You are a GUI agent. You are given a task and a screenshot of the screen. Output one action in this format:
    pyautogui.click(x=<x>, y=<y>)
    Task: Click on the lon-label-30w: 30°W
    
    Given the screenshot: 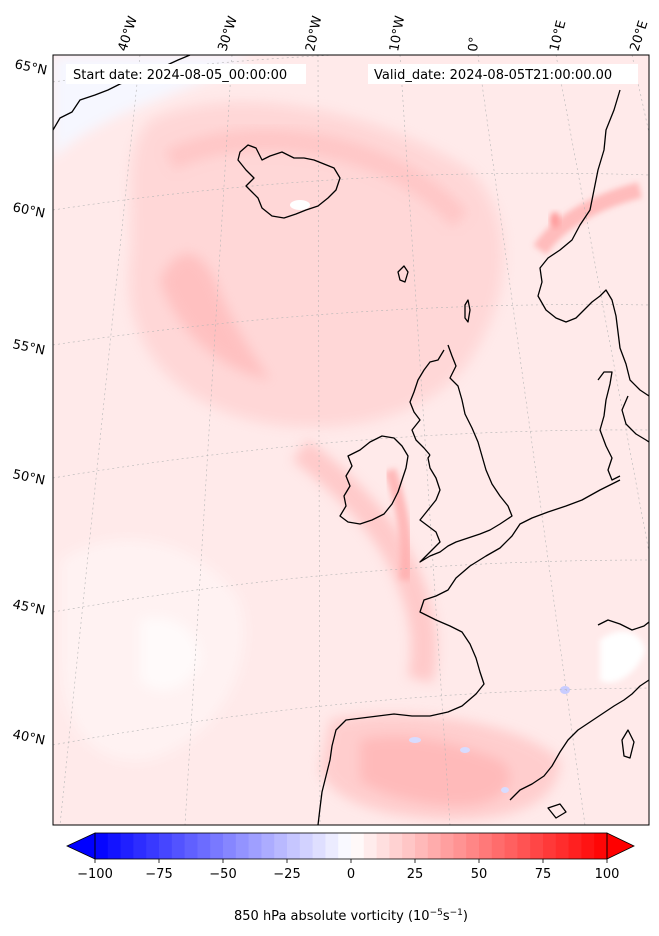 What is the action you would take?
    pyautogui.click(x=228, y=33)
    